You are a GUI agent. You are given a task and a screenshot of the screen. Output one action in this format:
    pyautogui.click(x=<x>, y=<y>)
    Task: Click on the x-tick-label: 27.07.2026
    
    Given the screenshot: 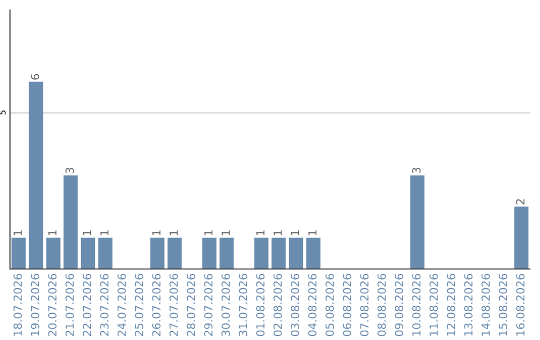 What is the action you would take?
    pyautogui.click(x=173, y=305)
    